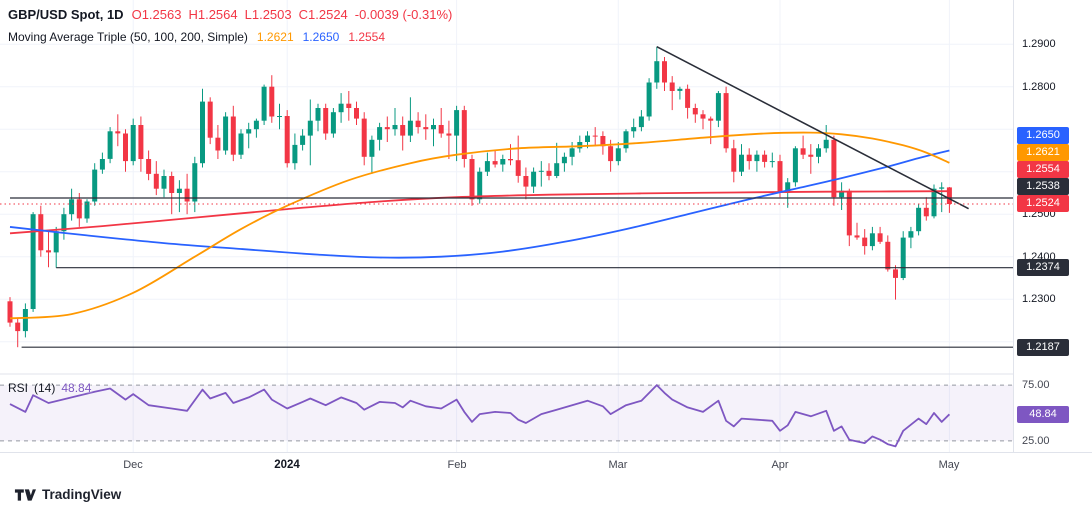  I want to click on high-value: H1.2564, so click(213, 14).